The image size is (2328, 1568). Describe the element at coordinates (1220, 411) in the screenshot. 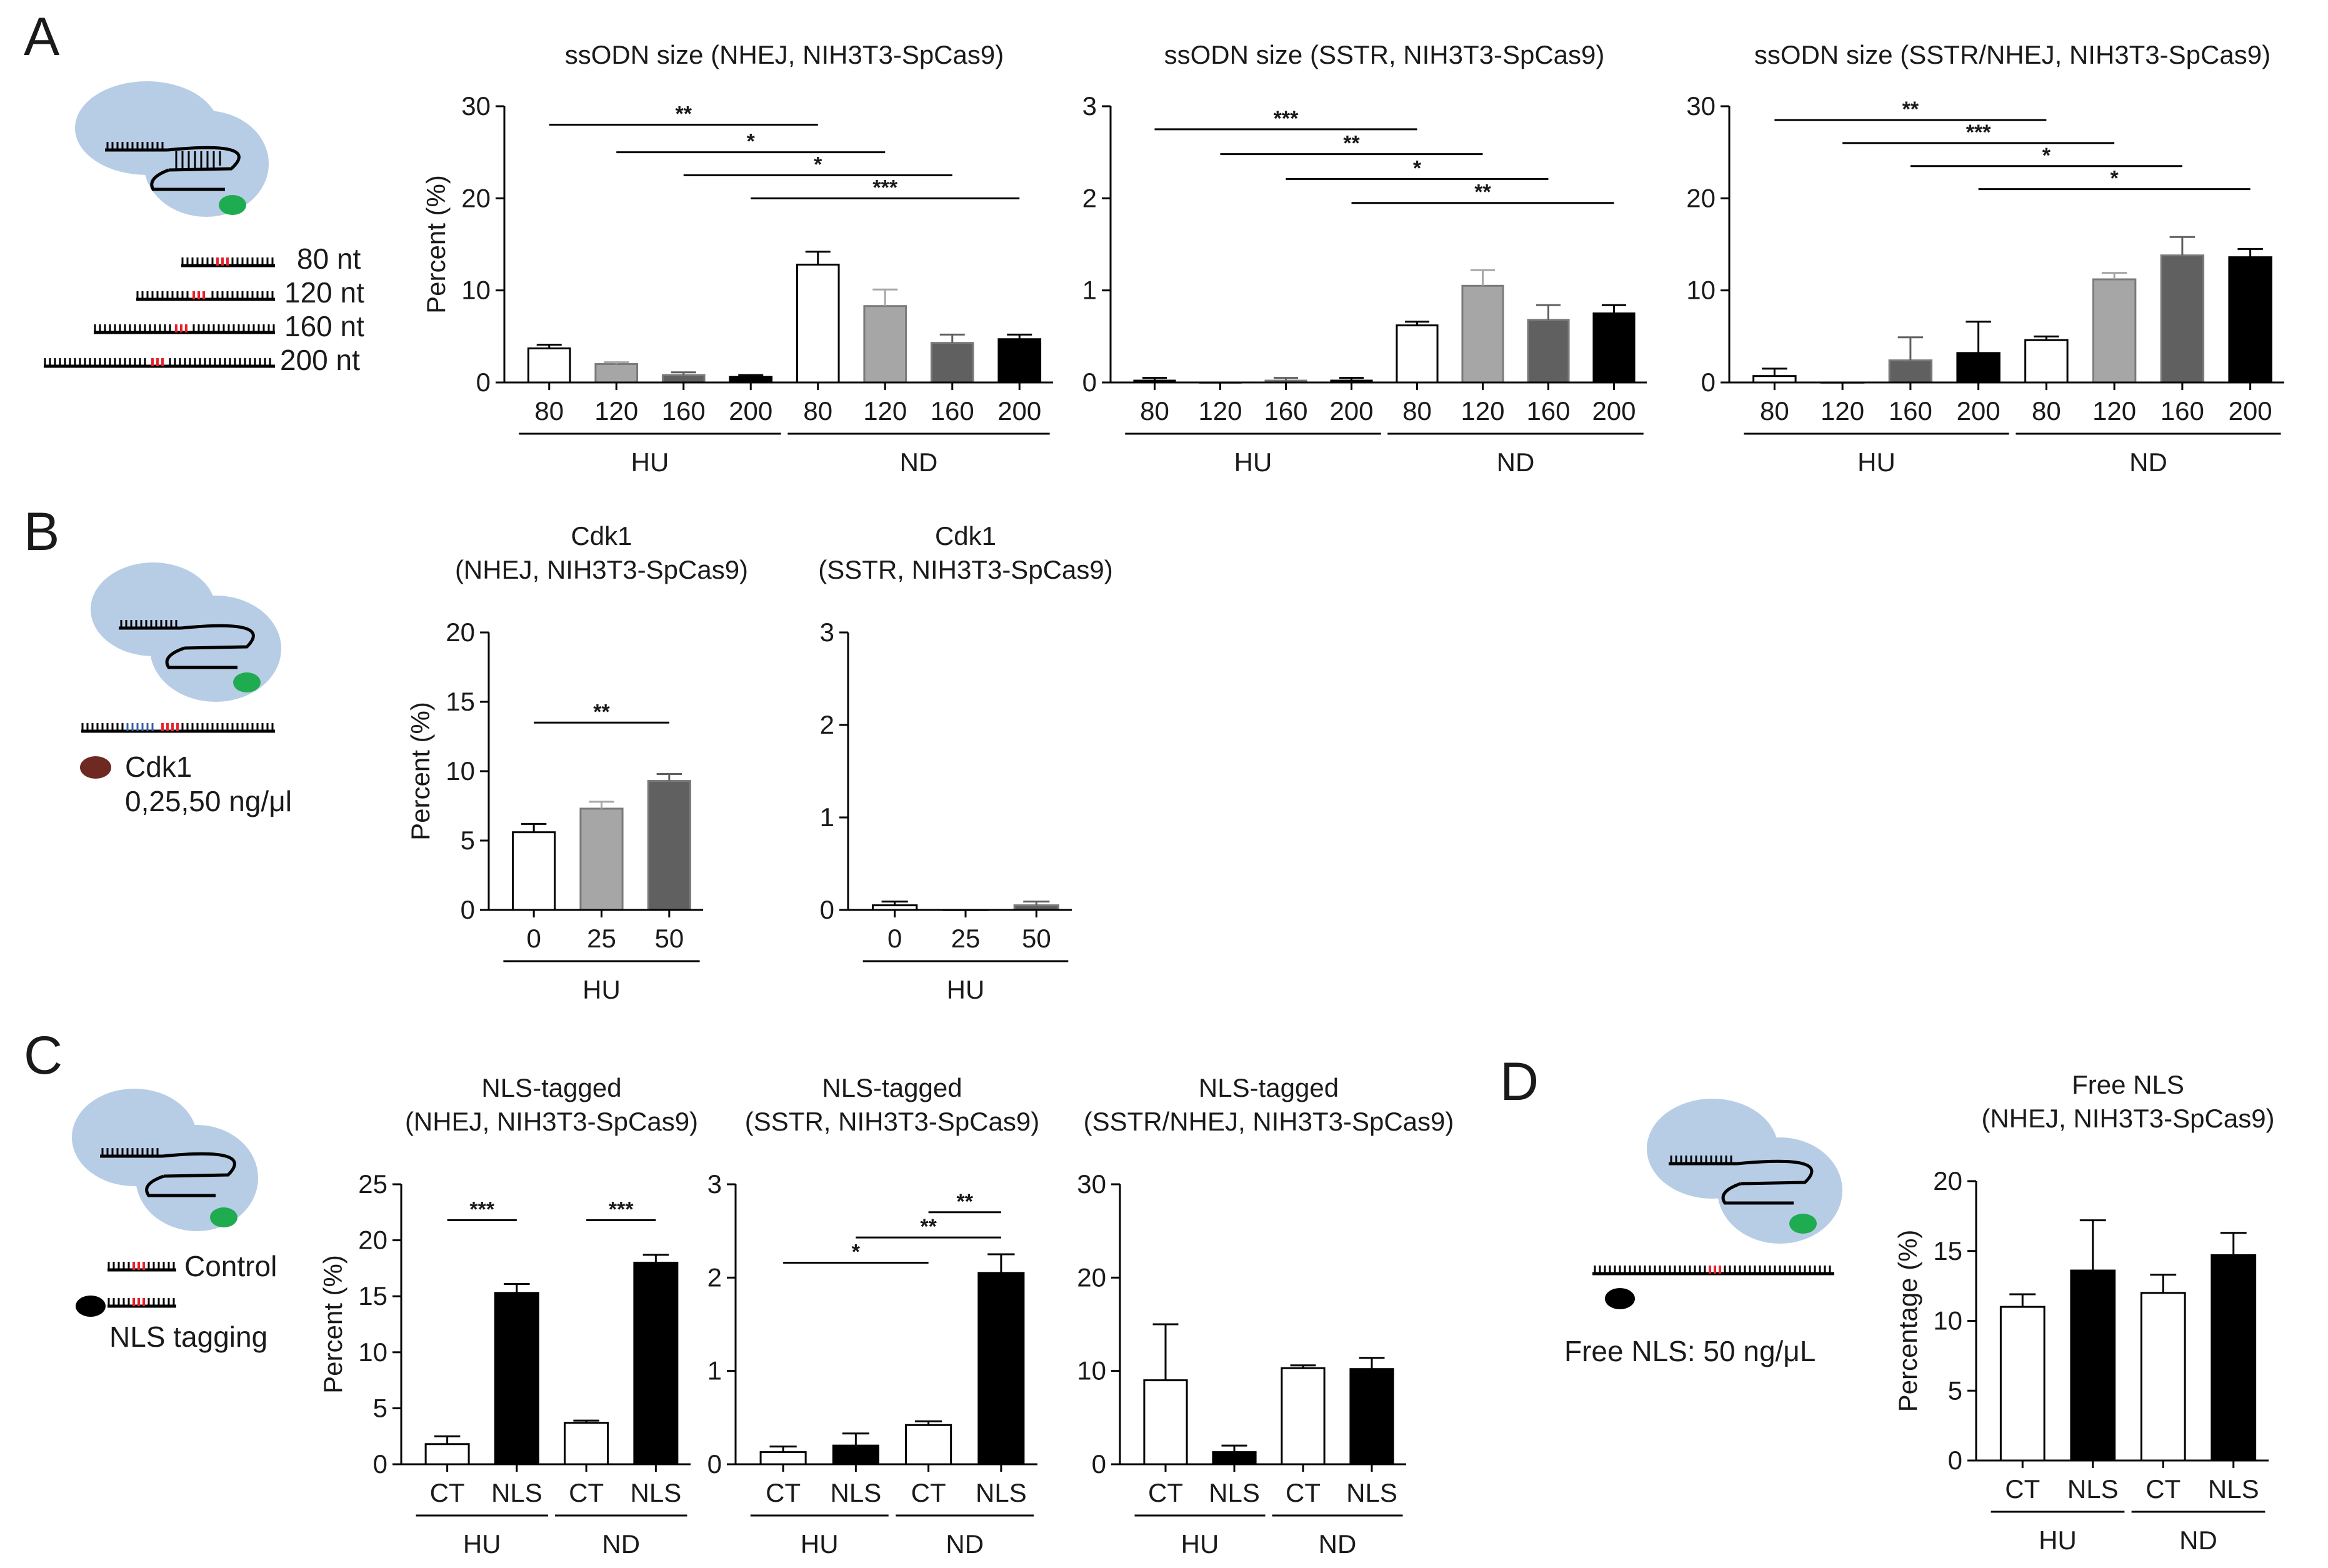

I see `x-tick-label: 120` at that location.